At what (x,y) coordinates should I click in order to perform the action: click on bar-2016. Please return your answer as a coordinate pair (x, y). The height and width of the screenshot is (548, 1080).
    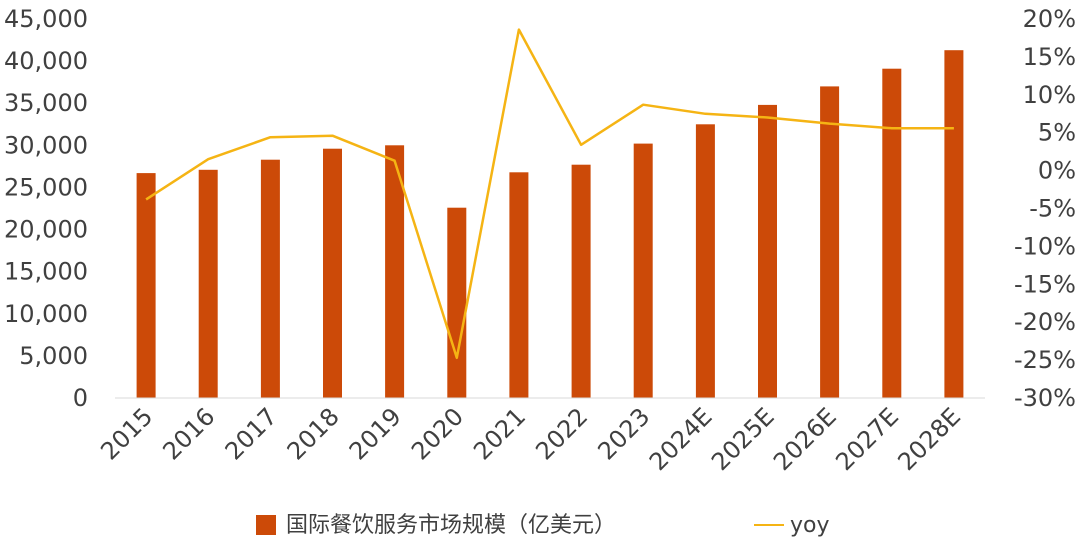
    Looking at the image, I should click on (208, 284).